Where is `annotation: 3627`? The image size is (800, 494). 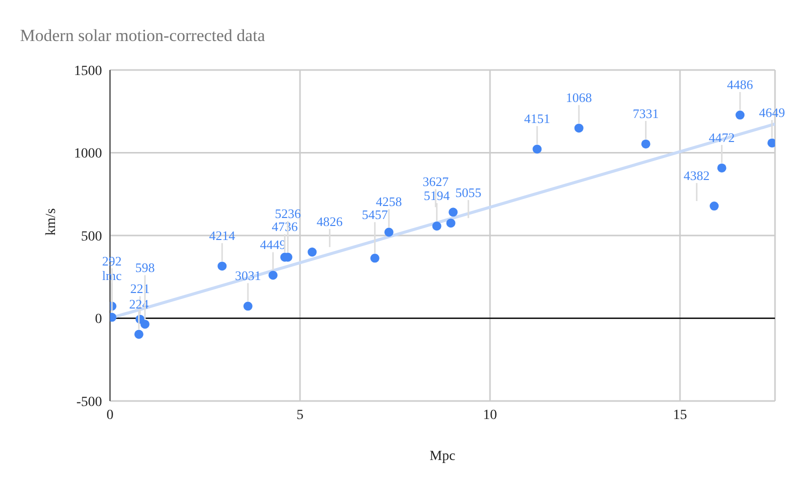 annotation: 3627 is located at coordinates (436, 182).